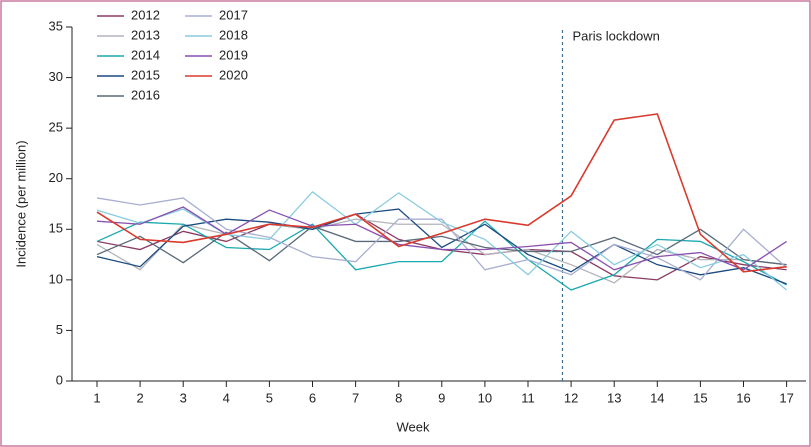  Describe the element at coordinates (615, 35) in the screenshot. I see `annotation: Paris lockdown` at that location.